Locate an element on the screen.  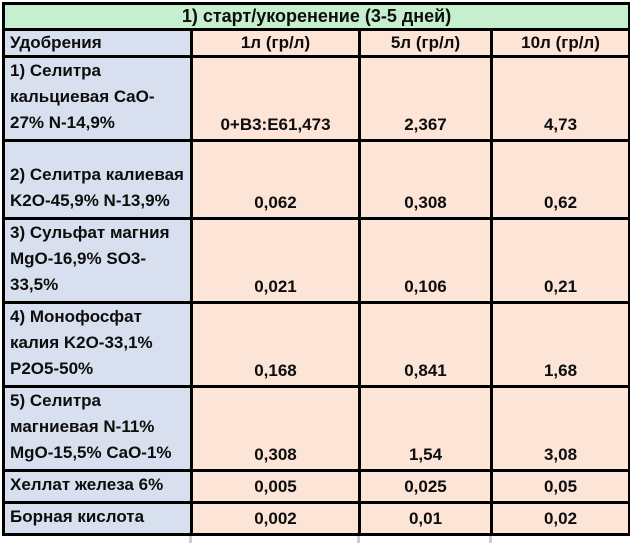
cell-value: 0+B3:E61,473 is located at coordinates (275, 98).